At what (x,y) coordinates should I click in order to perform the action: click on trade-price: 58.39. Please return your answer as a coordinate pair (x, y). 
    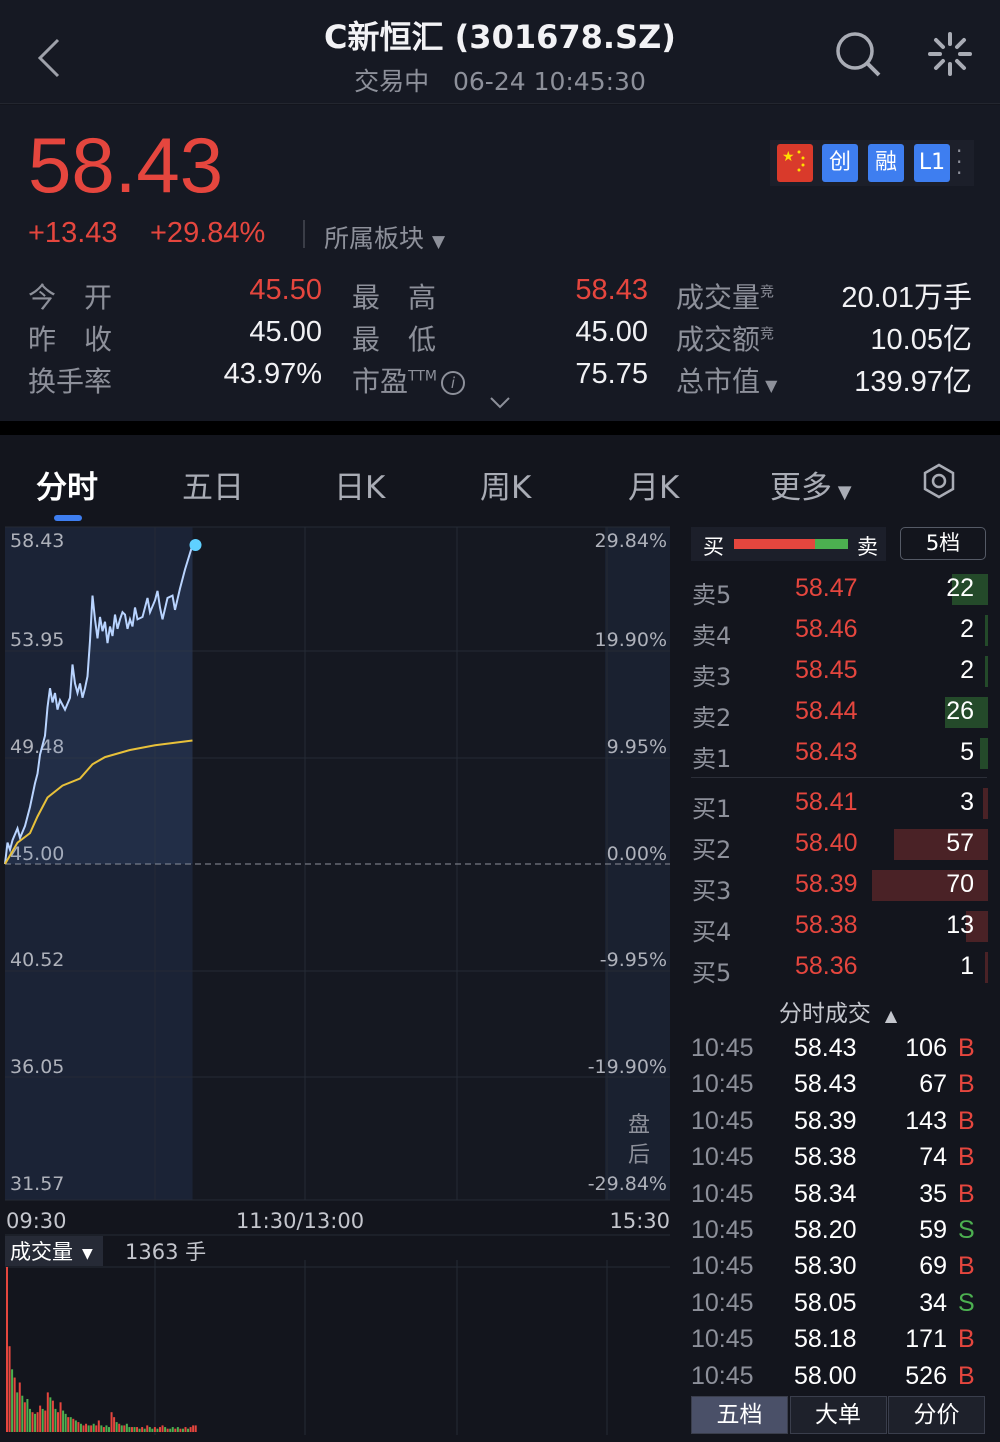
    Looking at the image, I should click on (825, 1120).